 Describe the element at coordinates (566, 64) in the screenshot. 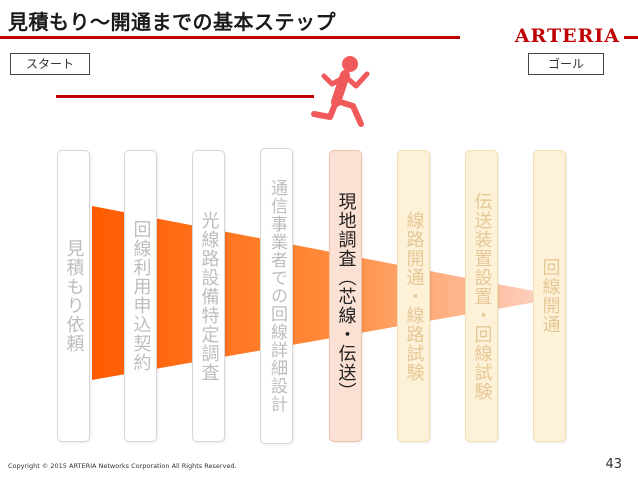

I see `goal-label: ゴール` at that location.